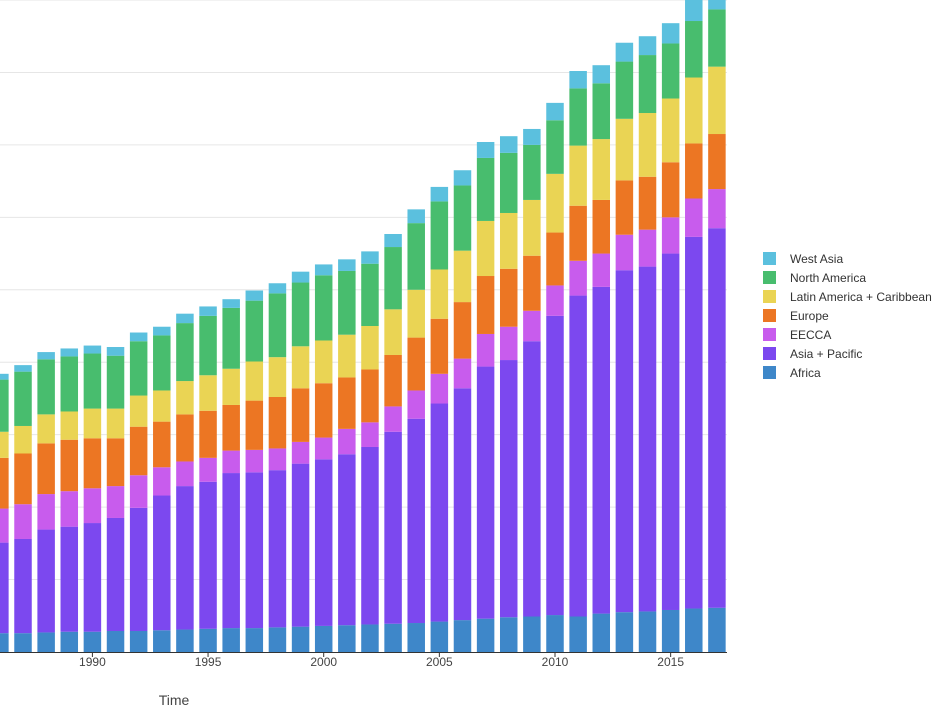  I want to click on bar-segment-north-america-2008, so click(508, 182).